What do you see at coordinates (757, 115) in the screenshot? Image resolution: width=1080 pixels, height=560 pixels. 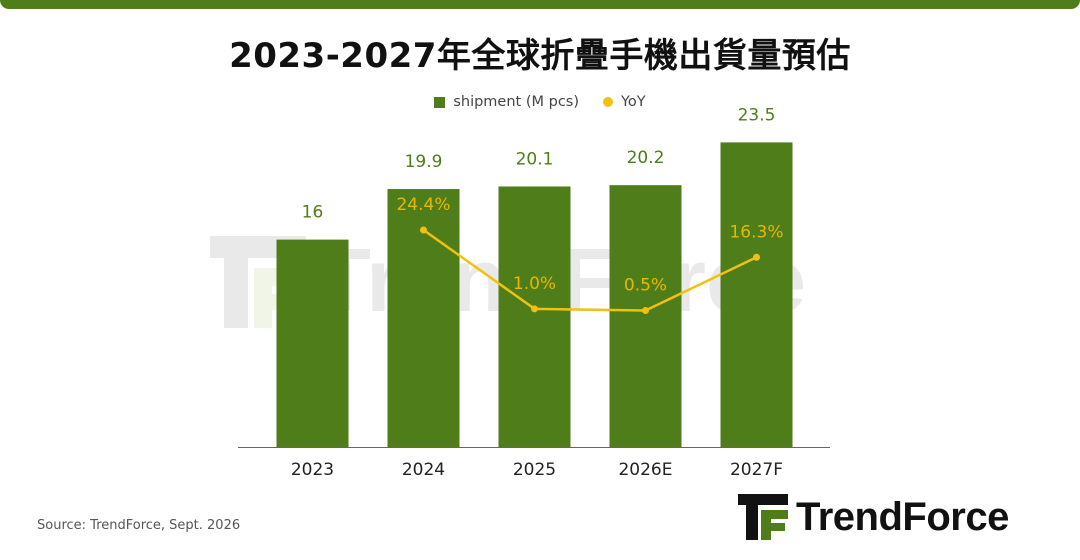 I see `bar-value-label-2027F: 23.5` at bounding box center [757, 115].